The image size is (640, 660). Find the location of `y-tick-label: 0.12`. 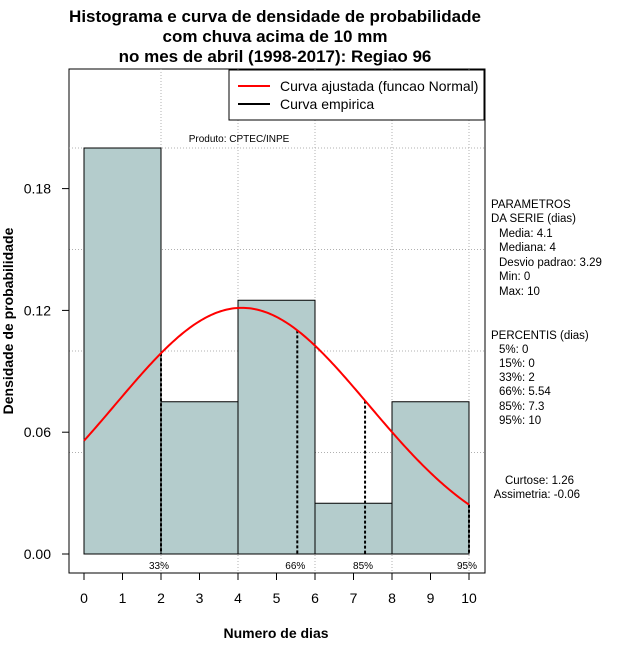

y-tick-label: 0.12 is located at coordinates (37, 310).